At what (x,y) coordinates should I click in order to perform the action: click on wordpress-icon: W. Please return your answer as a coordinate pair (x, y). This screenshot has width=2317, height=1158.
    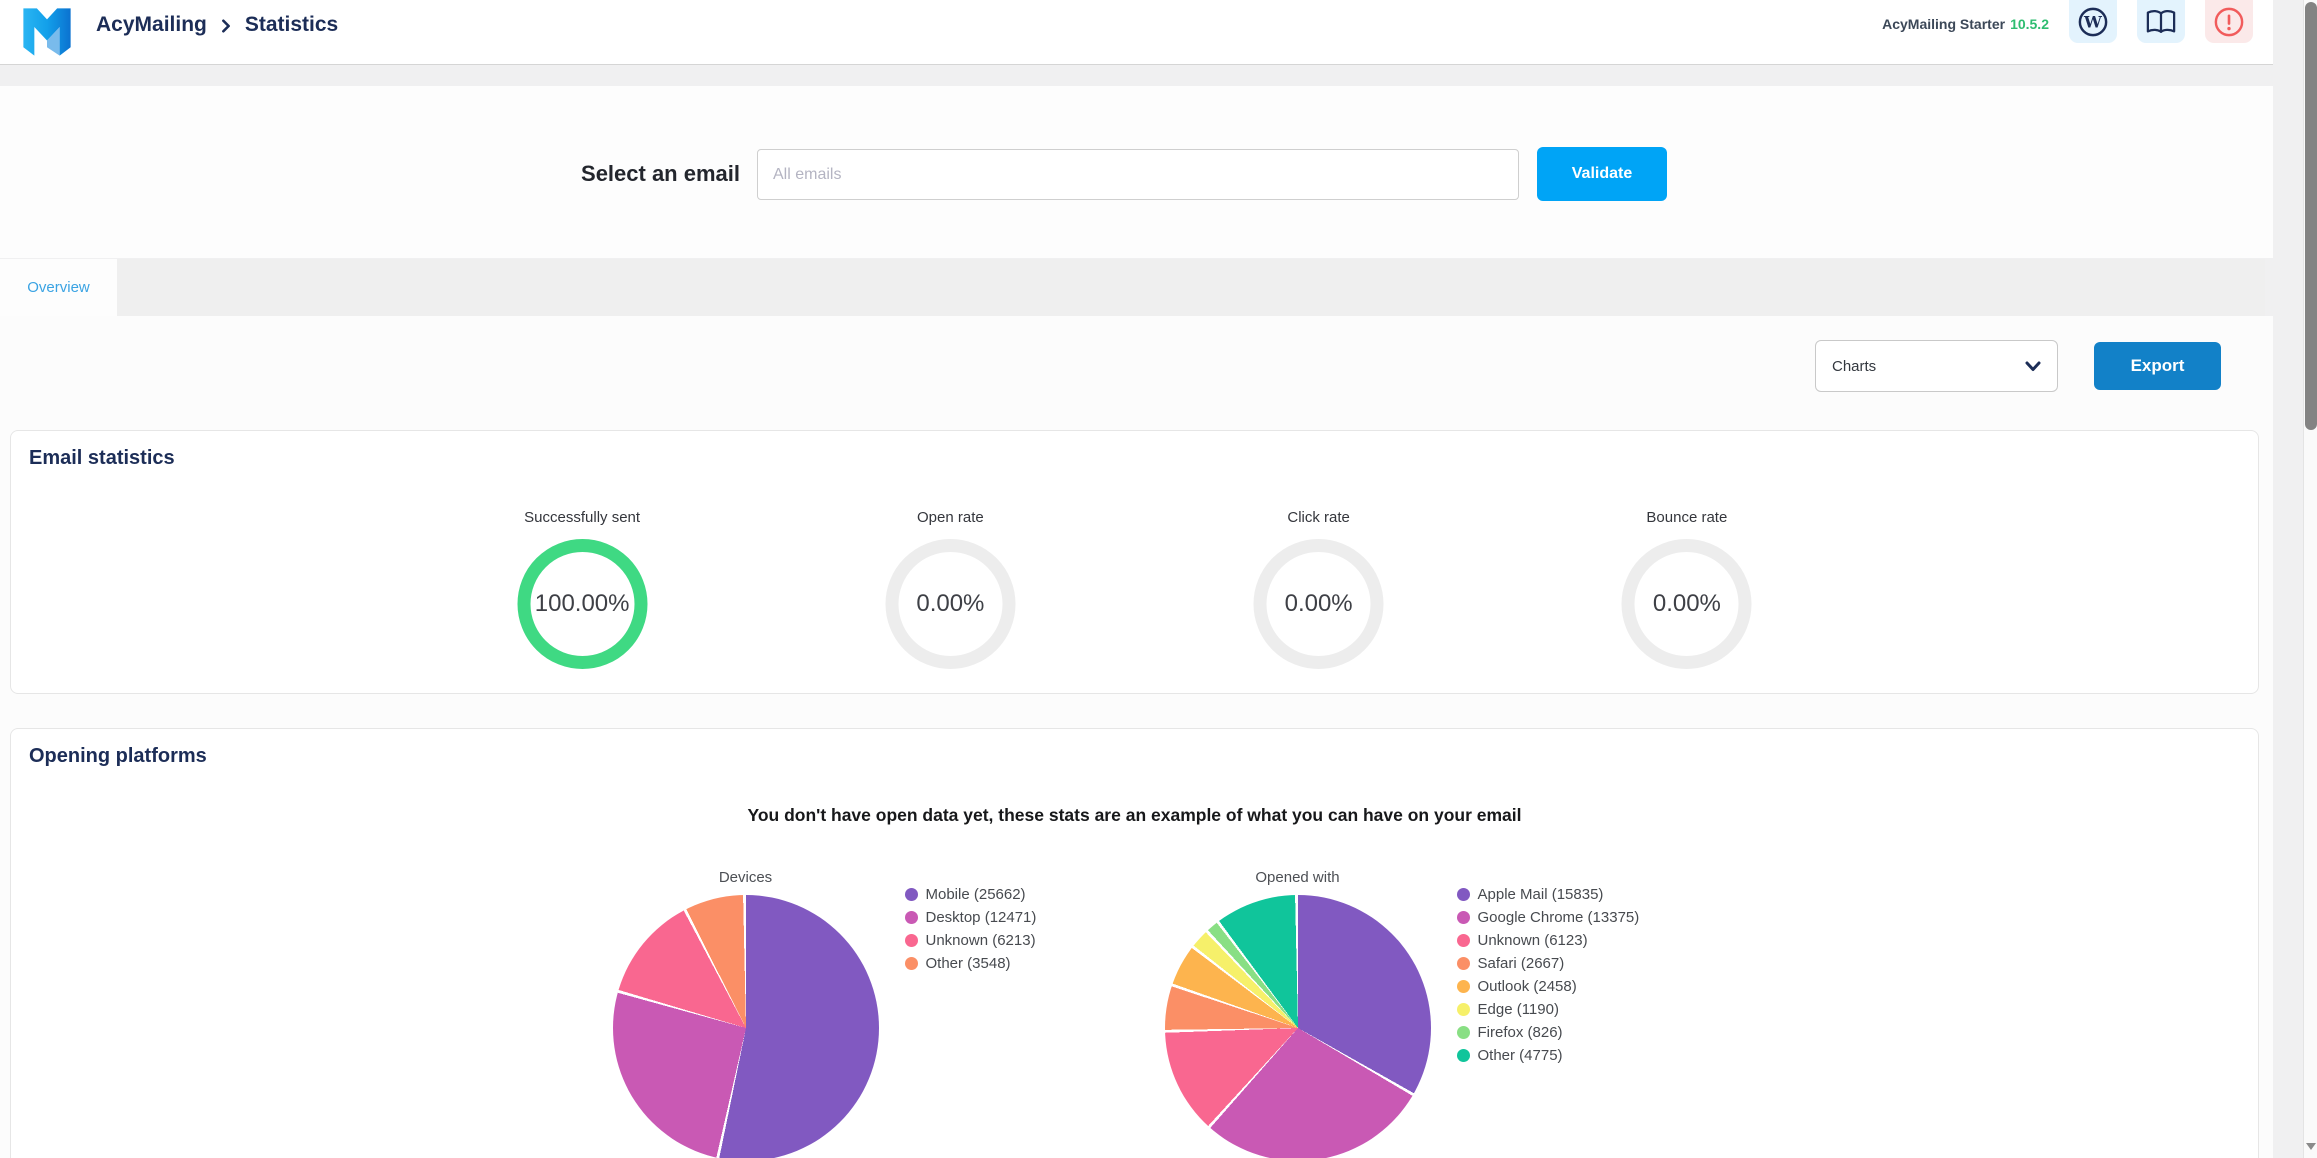
    Looking at the image, I should click on (2093, 21).